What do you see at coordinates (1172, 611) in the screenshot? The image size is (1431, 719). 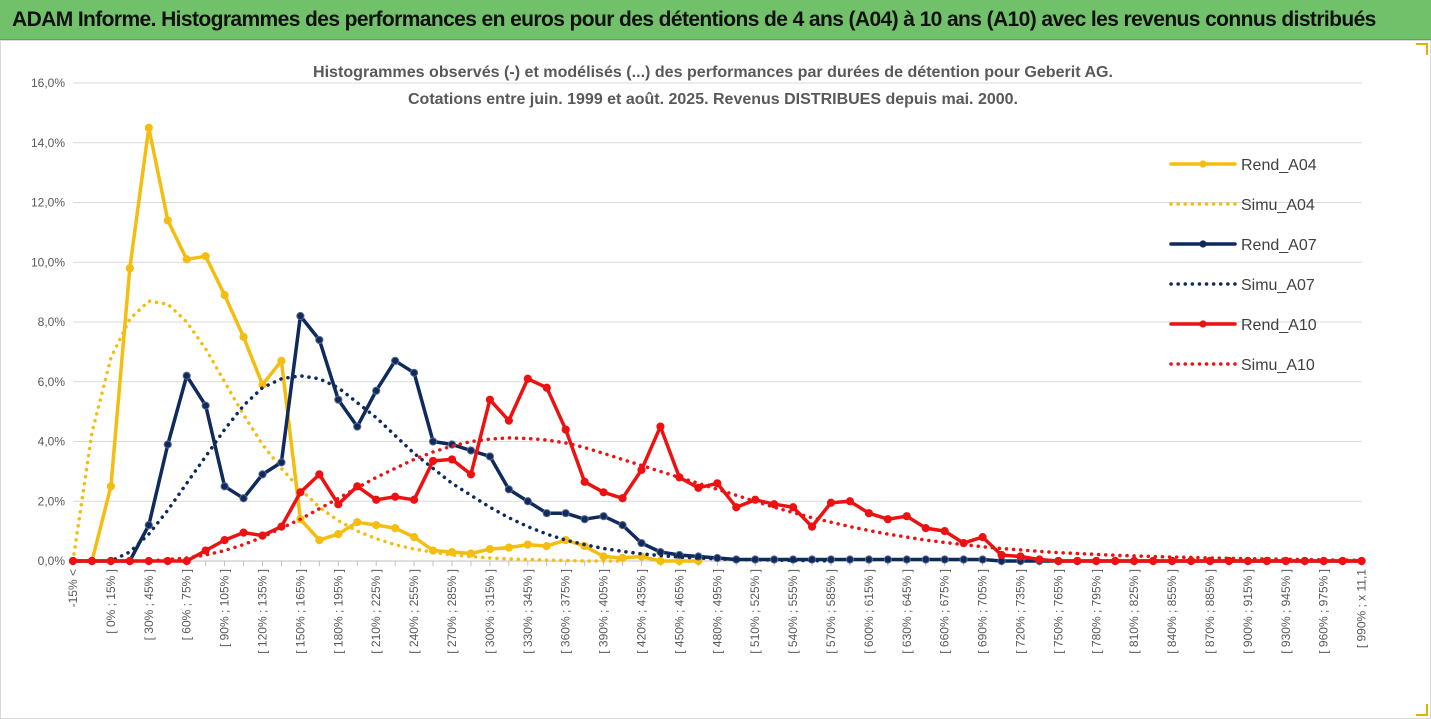 I see `x-tick-label: [ 840% ; 855% ]` at bounding box center [1172, 611].